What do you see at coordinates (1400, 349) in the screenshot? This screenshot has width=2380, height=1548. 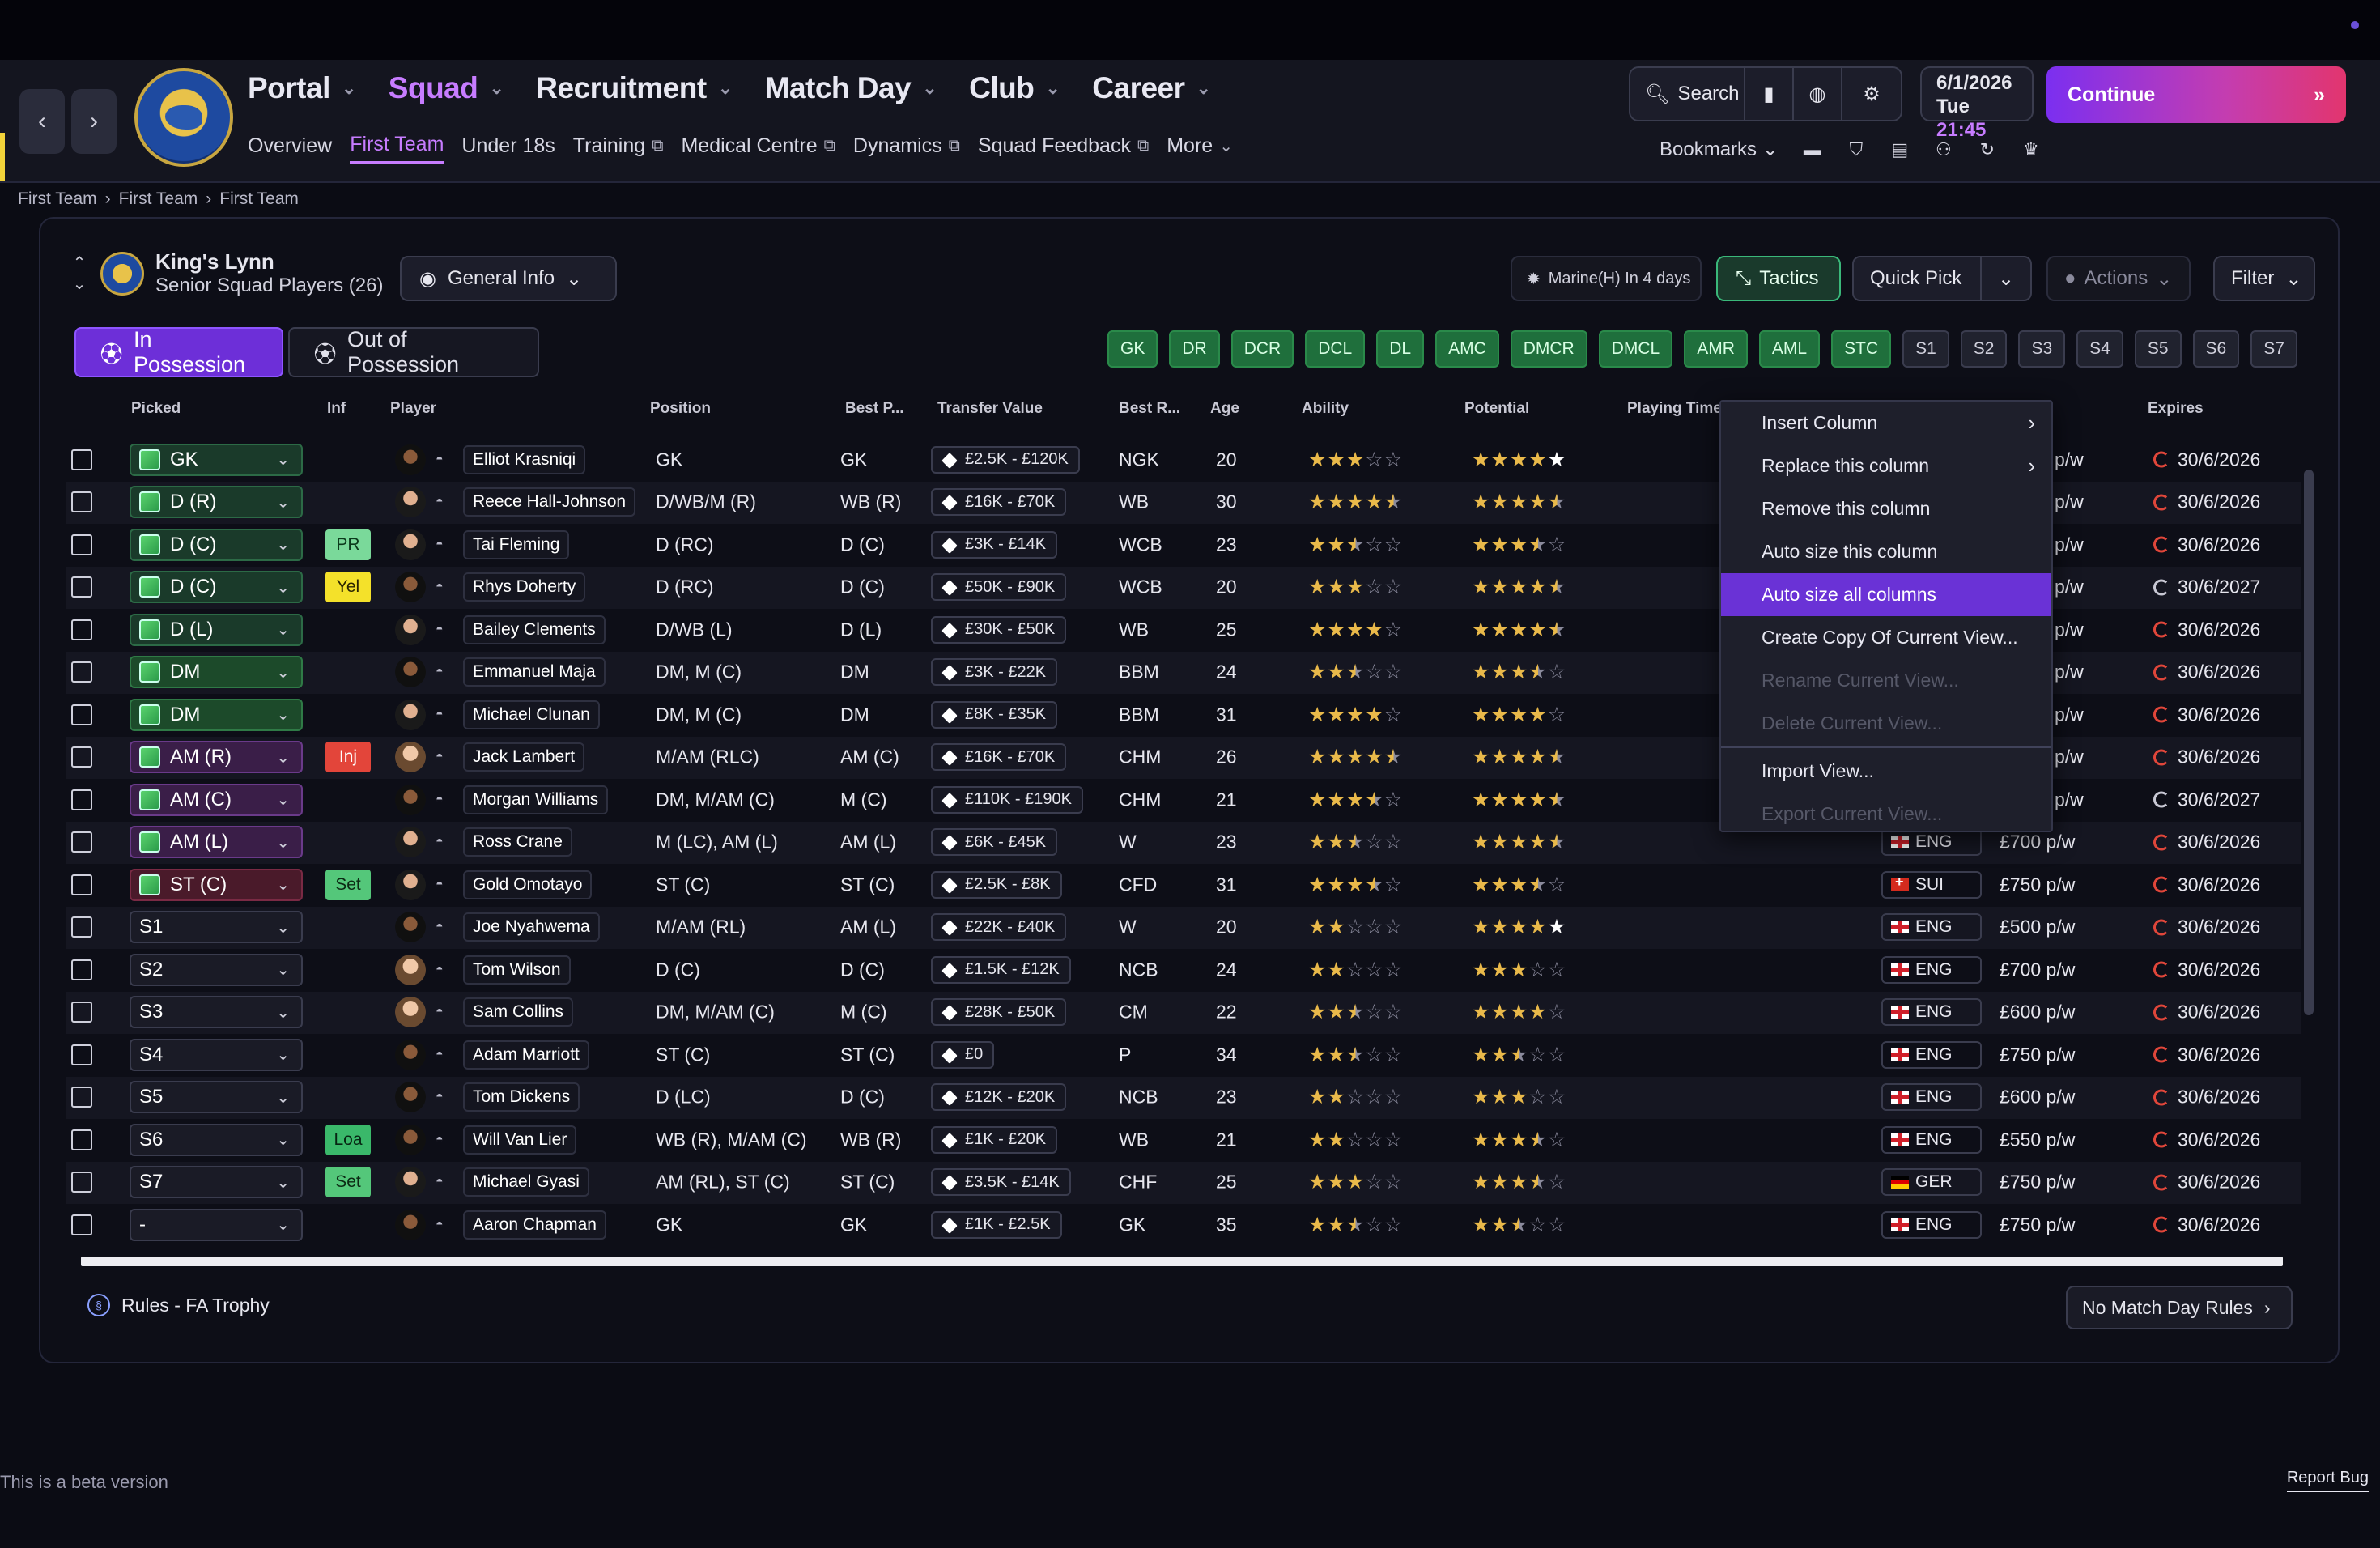 I see `position-chip-dl: DL` at bounding box center [1400, 349].